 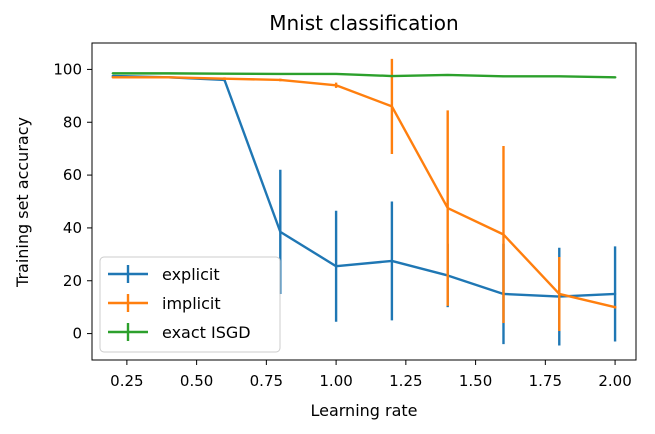 What do you see at coordinates (126, 381) in the screenshot?
I see `x-tick-label: 0.25` at bounding box center [126, 381].